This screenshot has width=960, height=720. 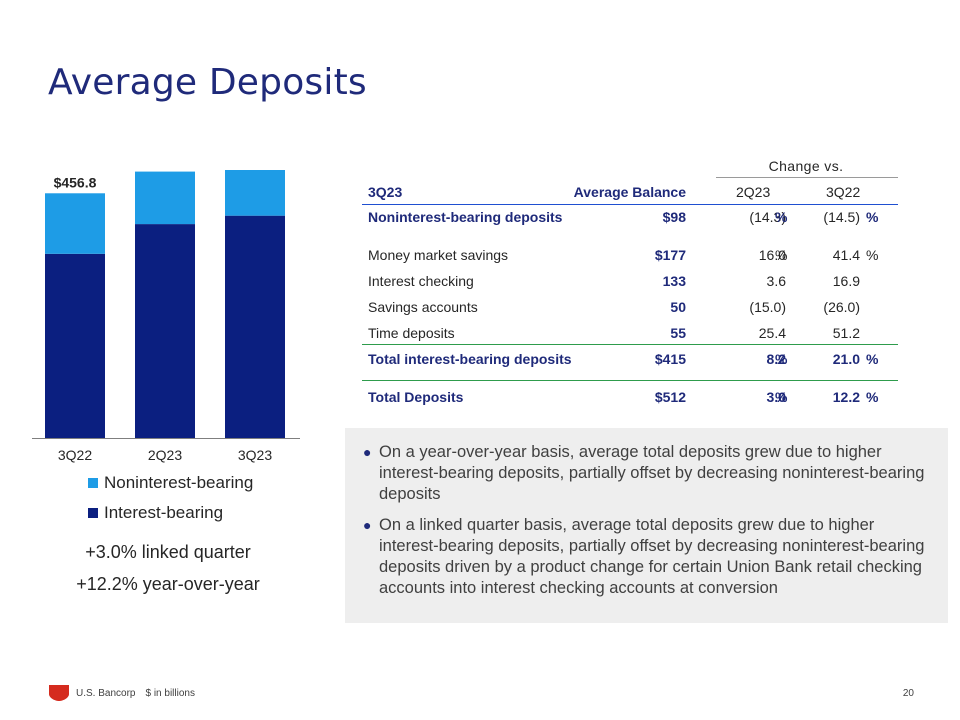 I want to click on footer: U.S. Bancorp $ in billions, so click(x=121, y=693).